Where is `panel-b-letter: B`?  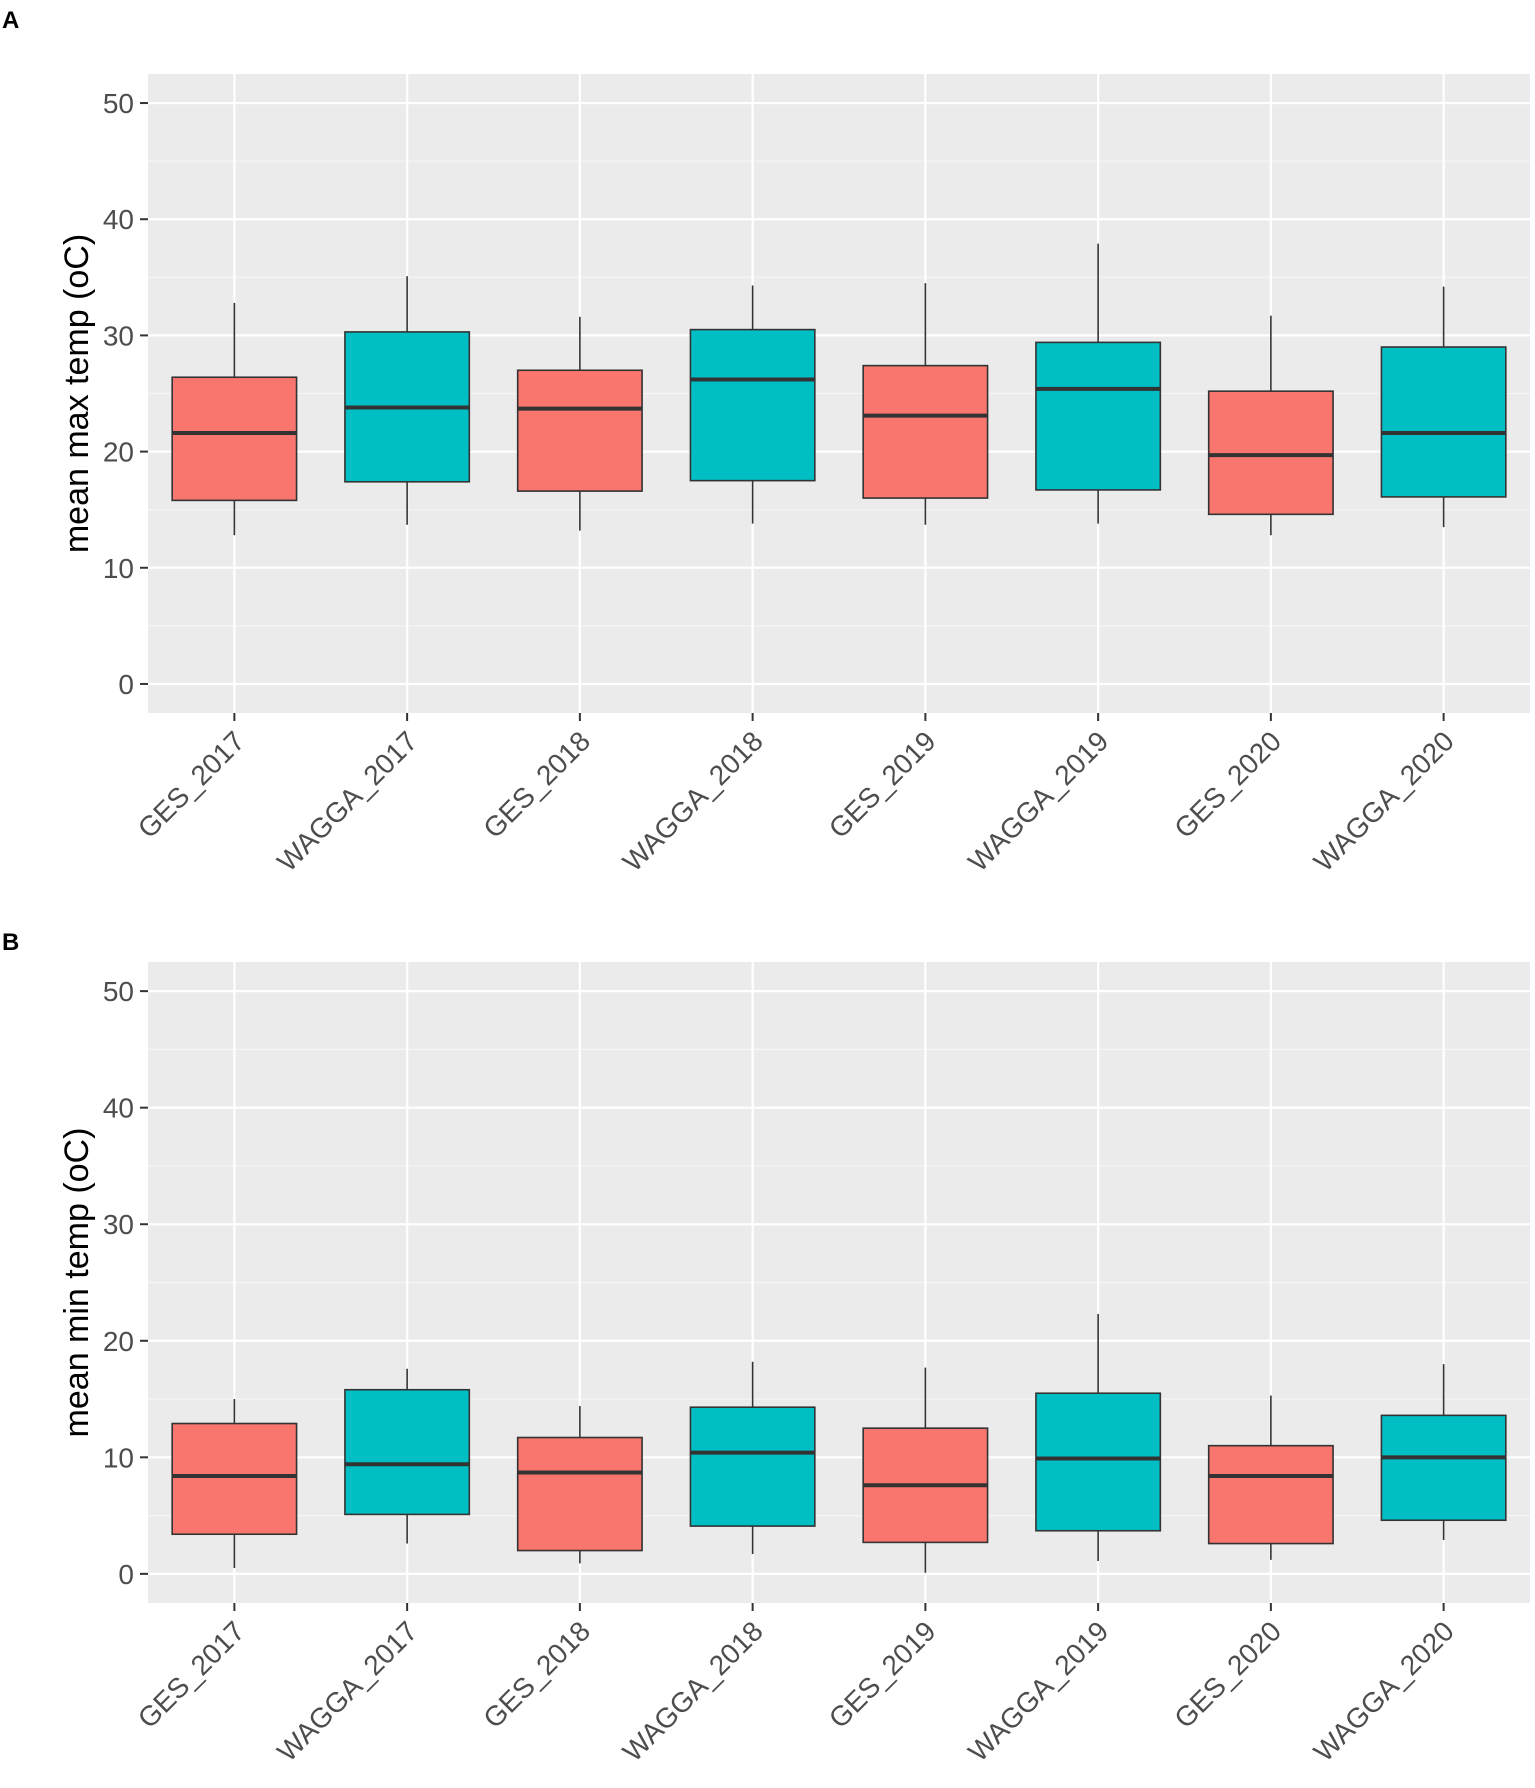
panel-b-letter: B is located at coordinates (10, 942).